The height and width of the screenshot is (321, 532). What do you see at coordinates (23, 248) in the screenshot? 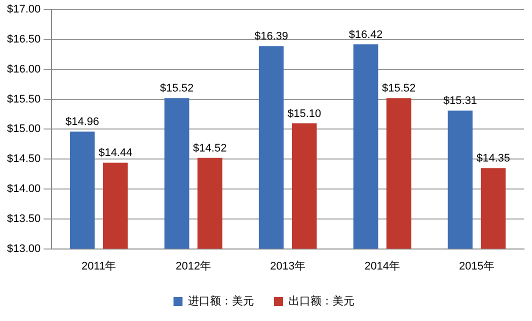
I see `y-tick-label: $13.00` at bounding box center [23, 248].